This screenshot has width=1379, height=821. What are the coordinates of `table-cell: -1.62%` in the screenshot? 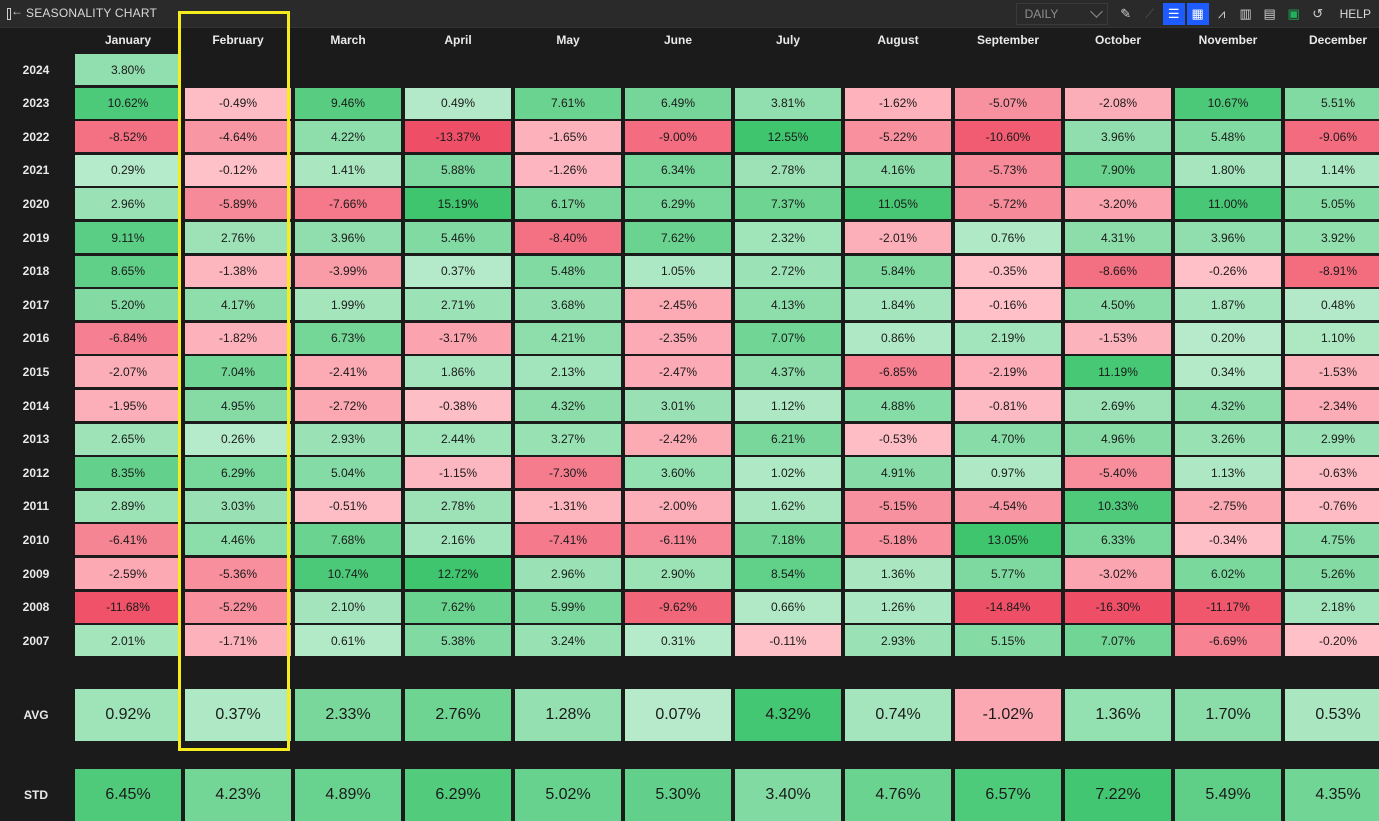 It's located at (898, 103).